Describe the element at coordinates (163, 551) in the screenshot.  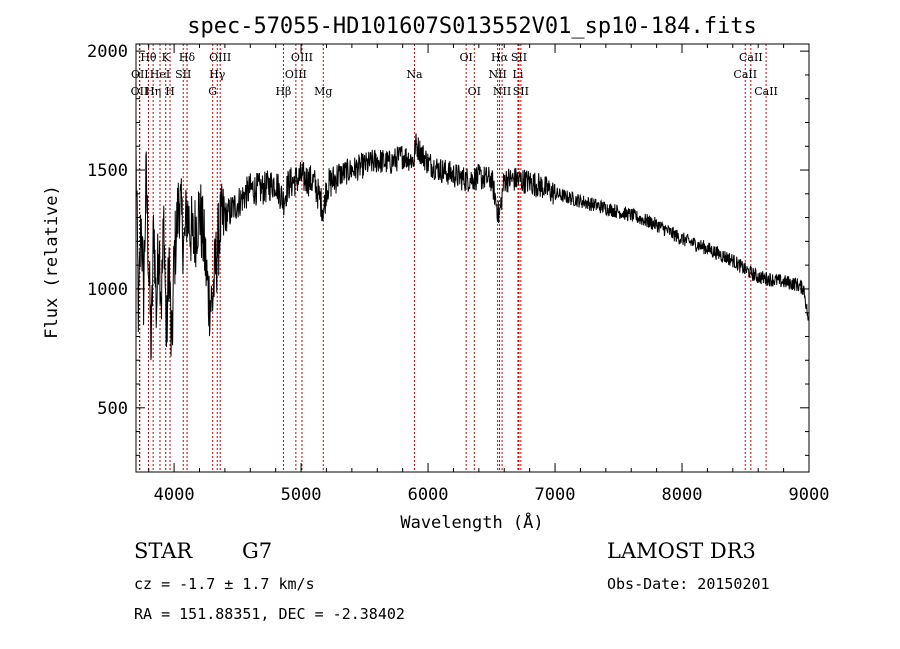
I see `object-class: STAR` at that location.